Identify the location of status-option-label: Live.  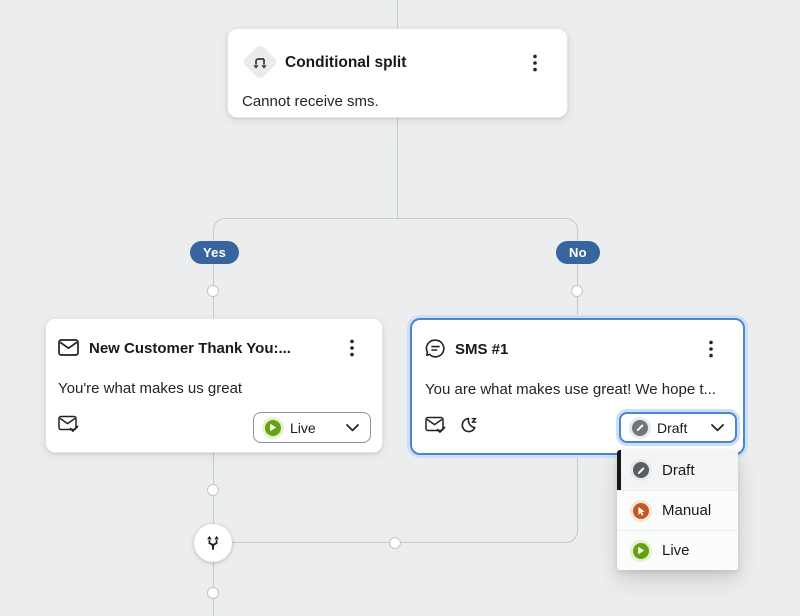
(676, 550).